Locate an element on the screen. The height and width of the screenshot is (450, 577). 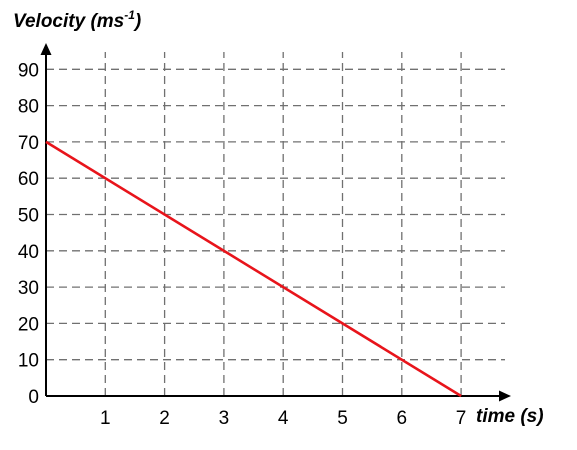
y-tick-label: 0 is located at coordinates (33, 397).